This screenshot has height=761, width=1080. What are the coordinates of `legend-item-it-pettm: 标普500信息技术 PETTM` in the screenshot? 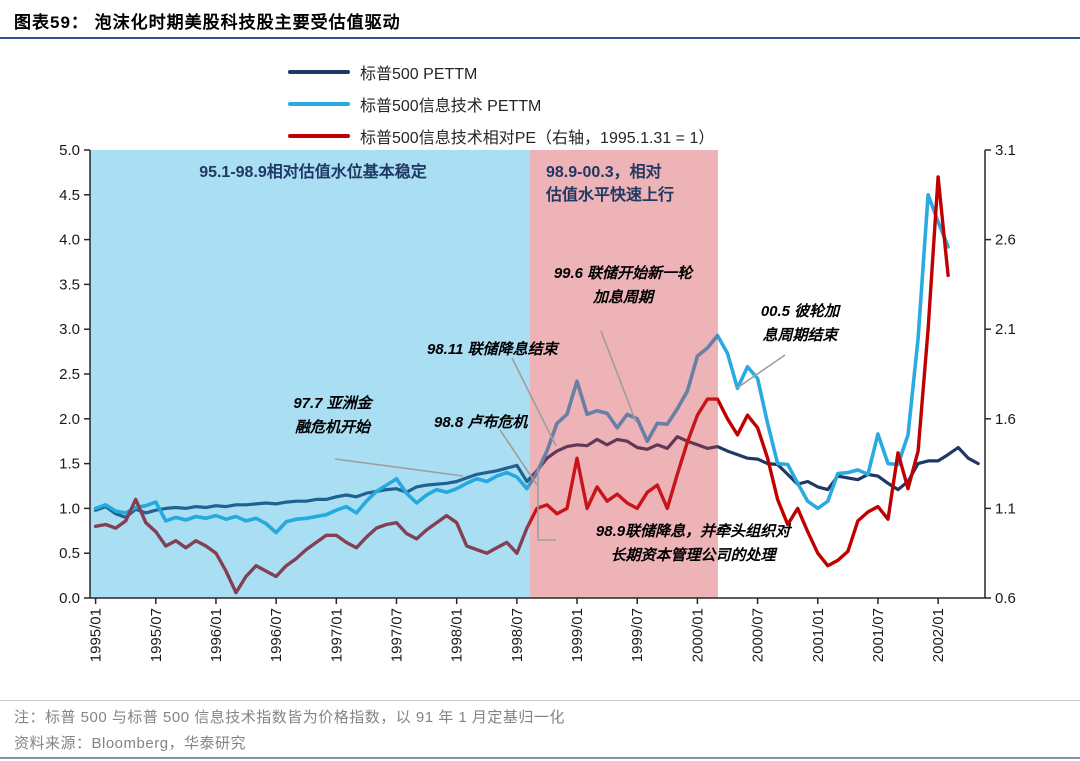 It's located at (568, 104).